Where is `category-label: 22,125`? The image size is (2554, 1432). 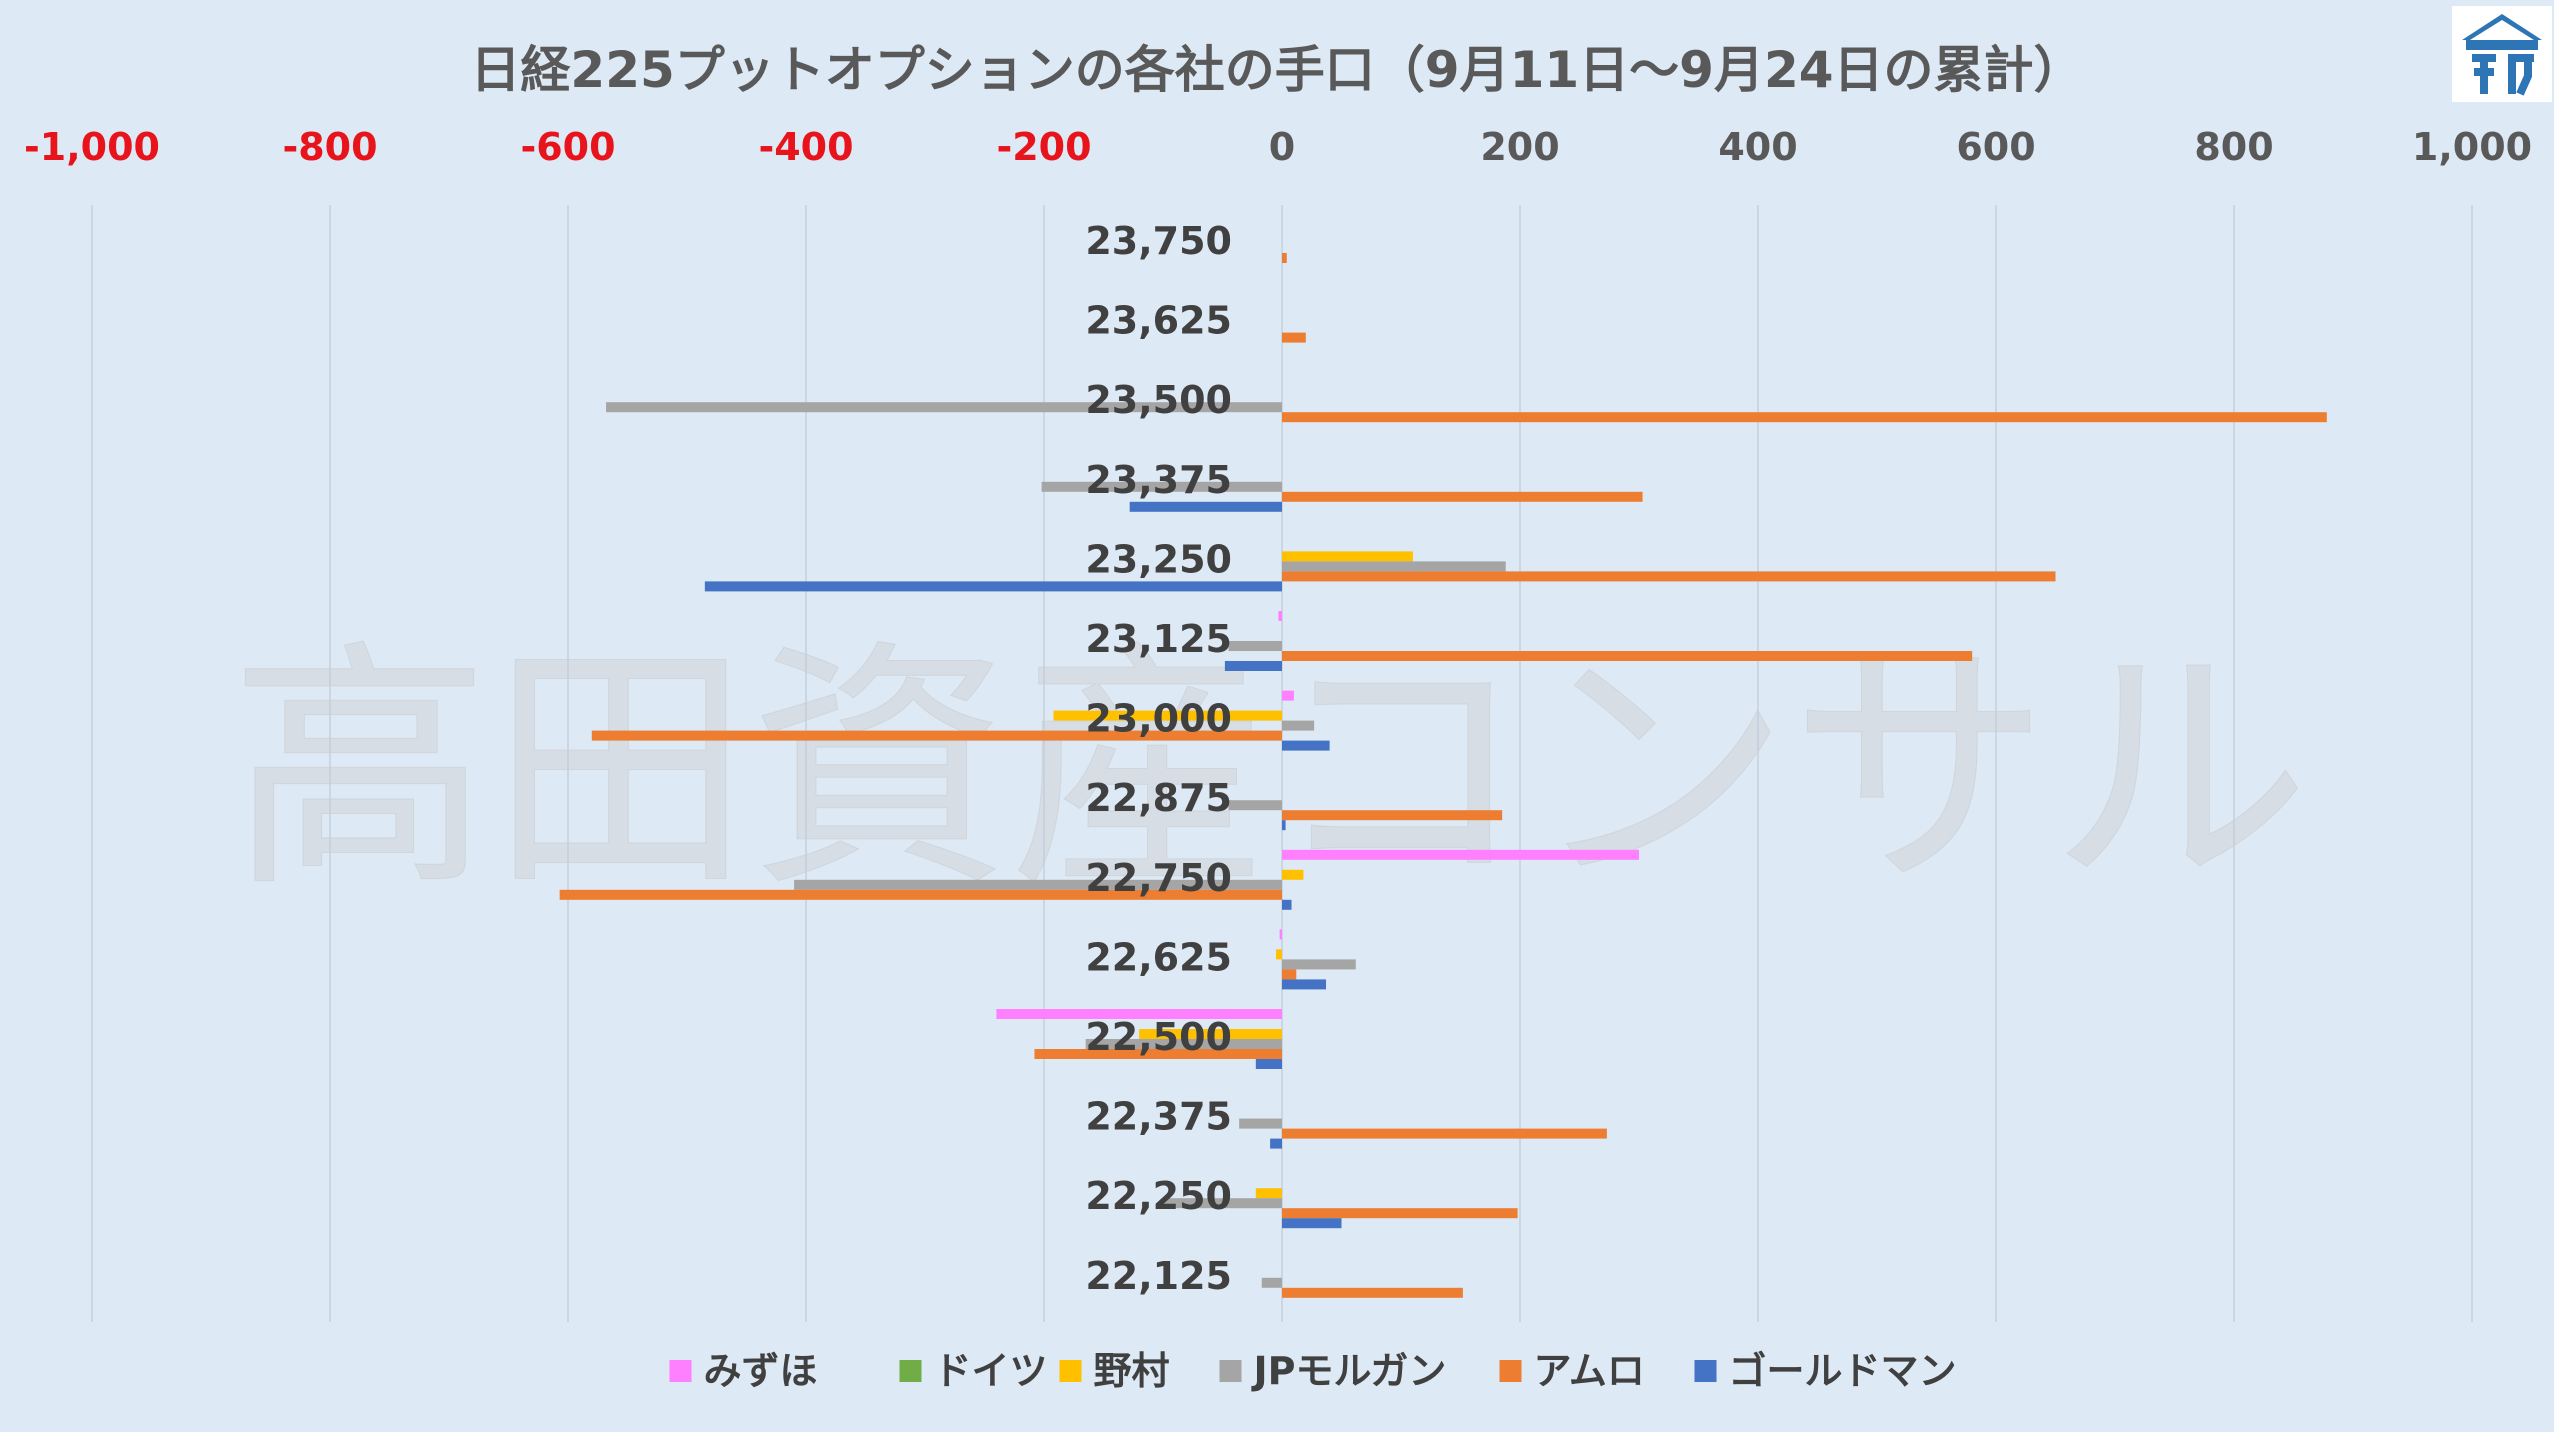 category-label: 22,125 is located at coordinates (1158, 1276).